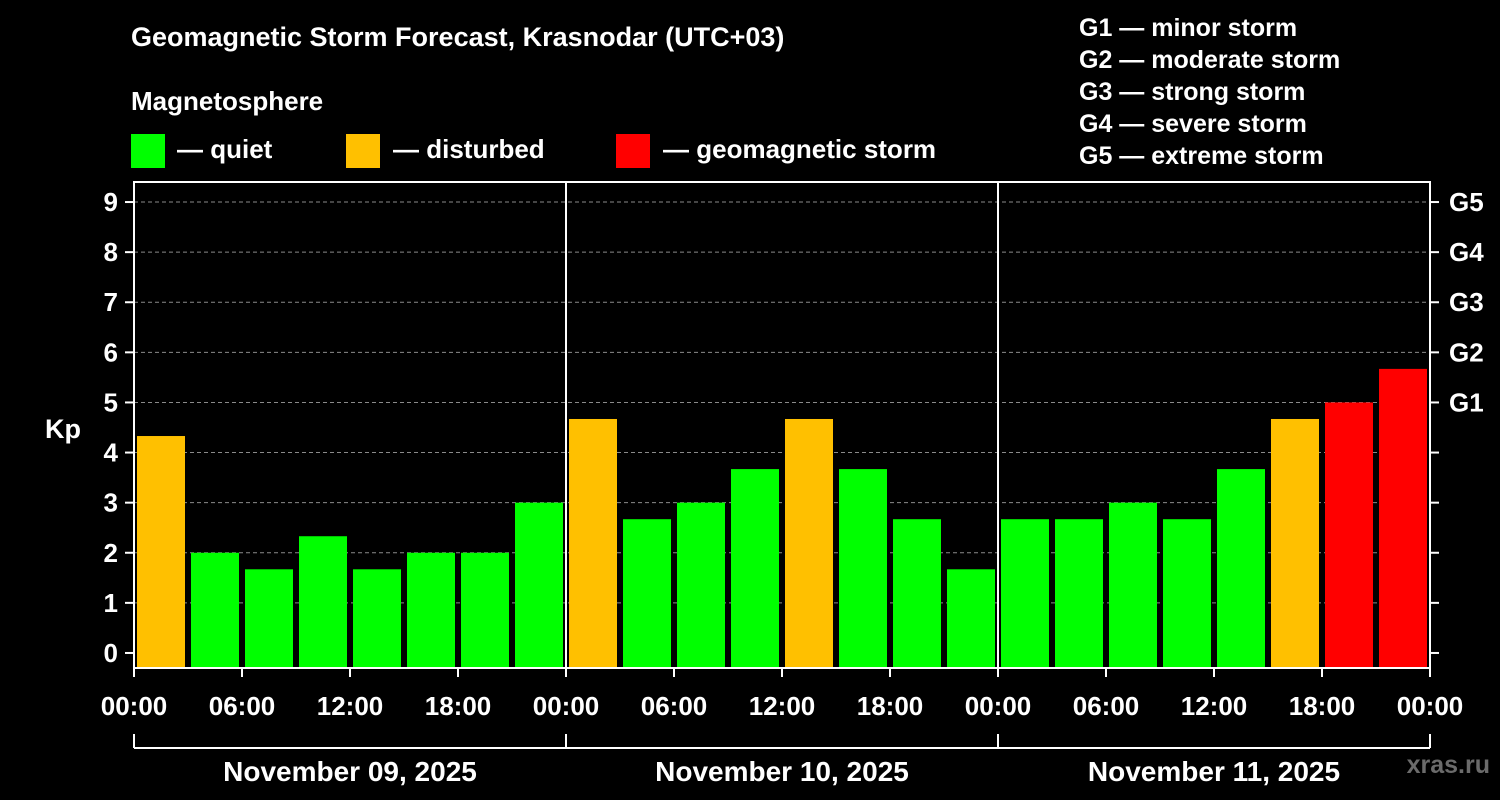  Describe the element at coordinates (225, 149) in the screenshot. I see `legend-label-quiet: — quiet` at that location.